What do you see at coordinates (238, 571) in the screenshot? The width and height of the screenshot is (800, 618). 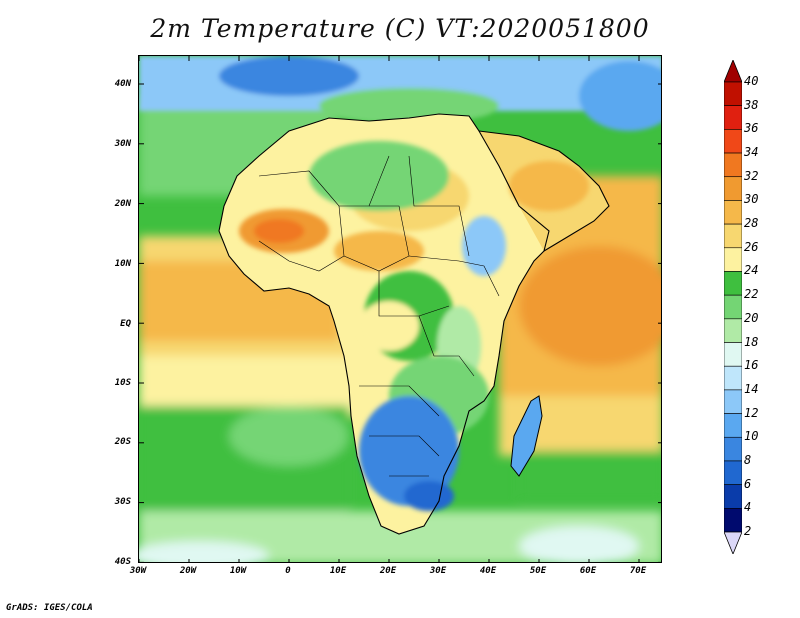 I see `lon-label-10w: 10W` at bounding box center [238, 571].